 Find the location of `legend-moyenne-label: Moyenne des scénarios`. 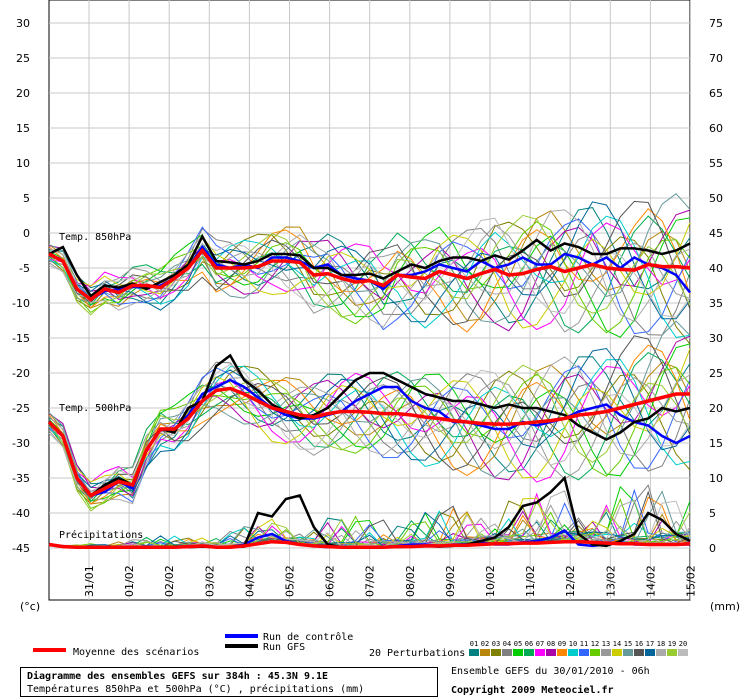

legend-moyenne-label: Moyenne des scénarios is located at coordinates (136, 652).